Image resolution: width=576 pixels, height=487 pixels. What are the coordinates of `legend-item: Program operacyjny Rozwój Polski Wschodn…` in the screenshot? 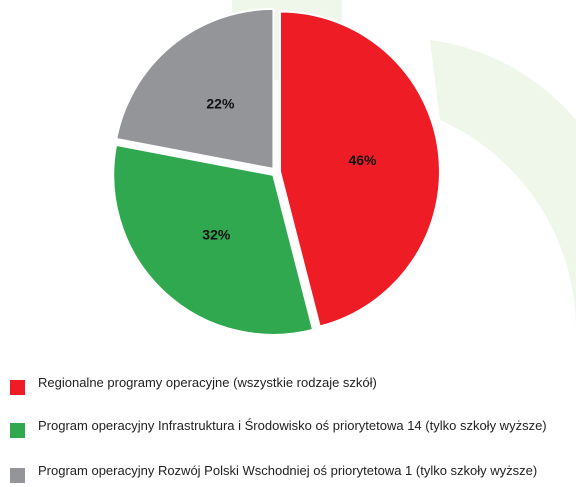 It's located at (290, 472).